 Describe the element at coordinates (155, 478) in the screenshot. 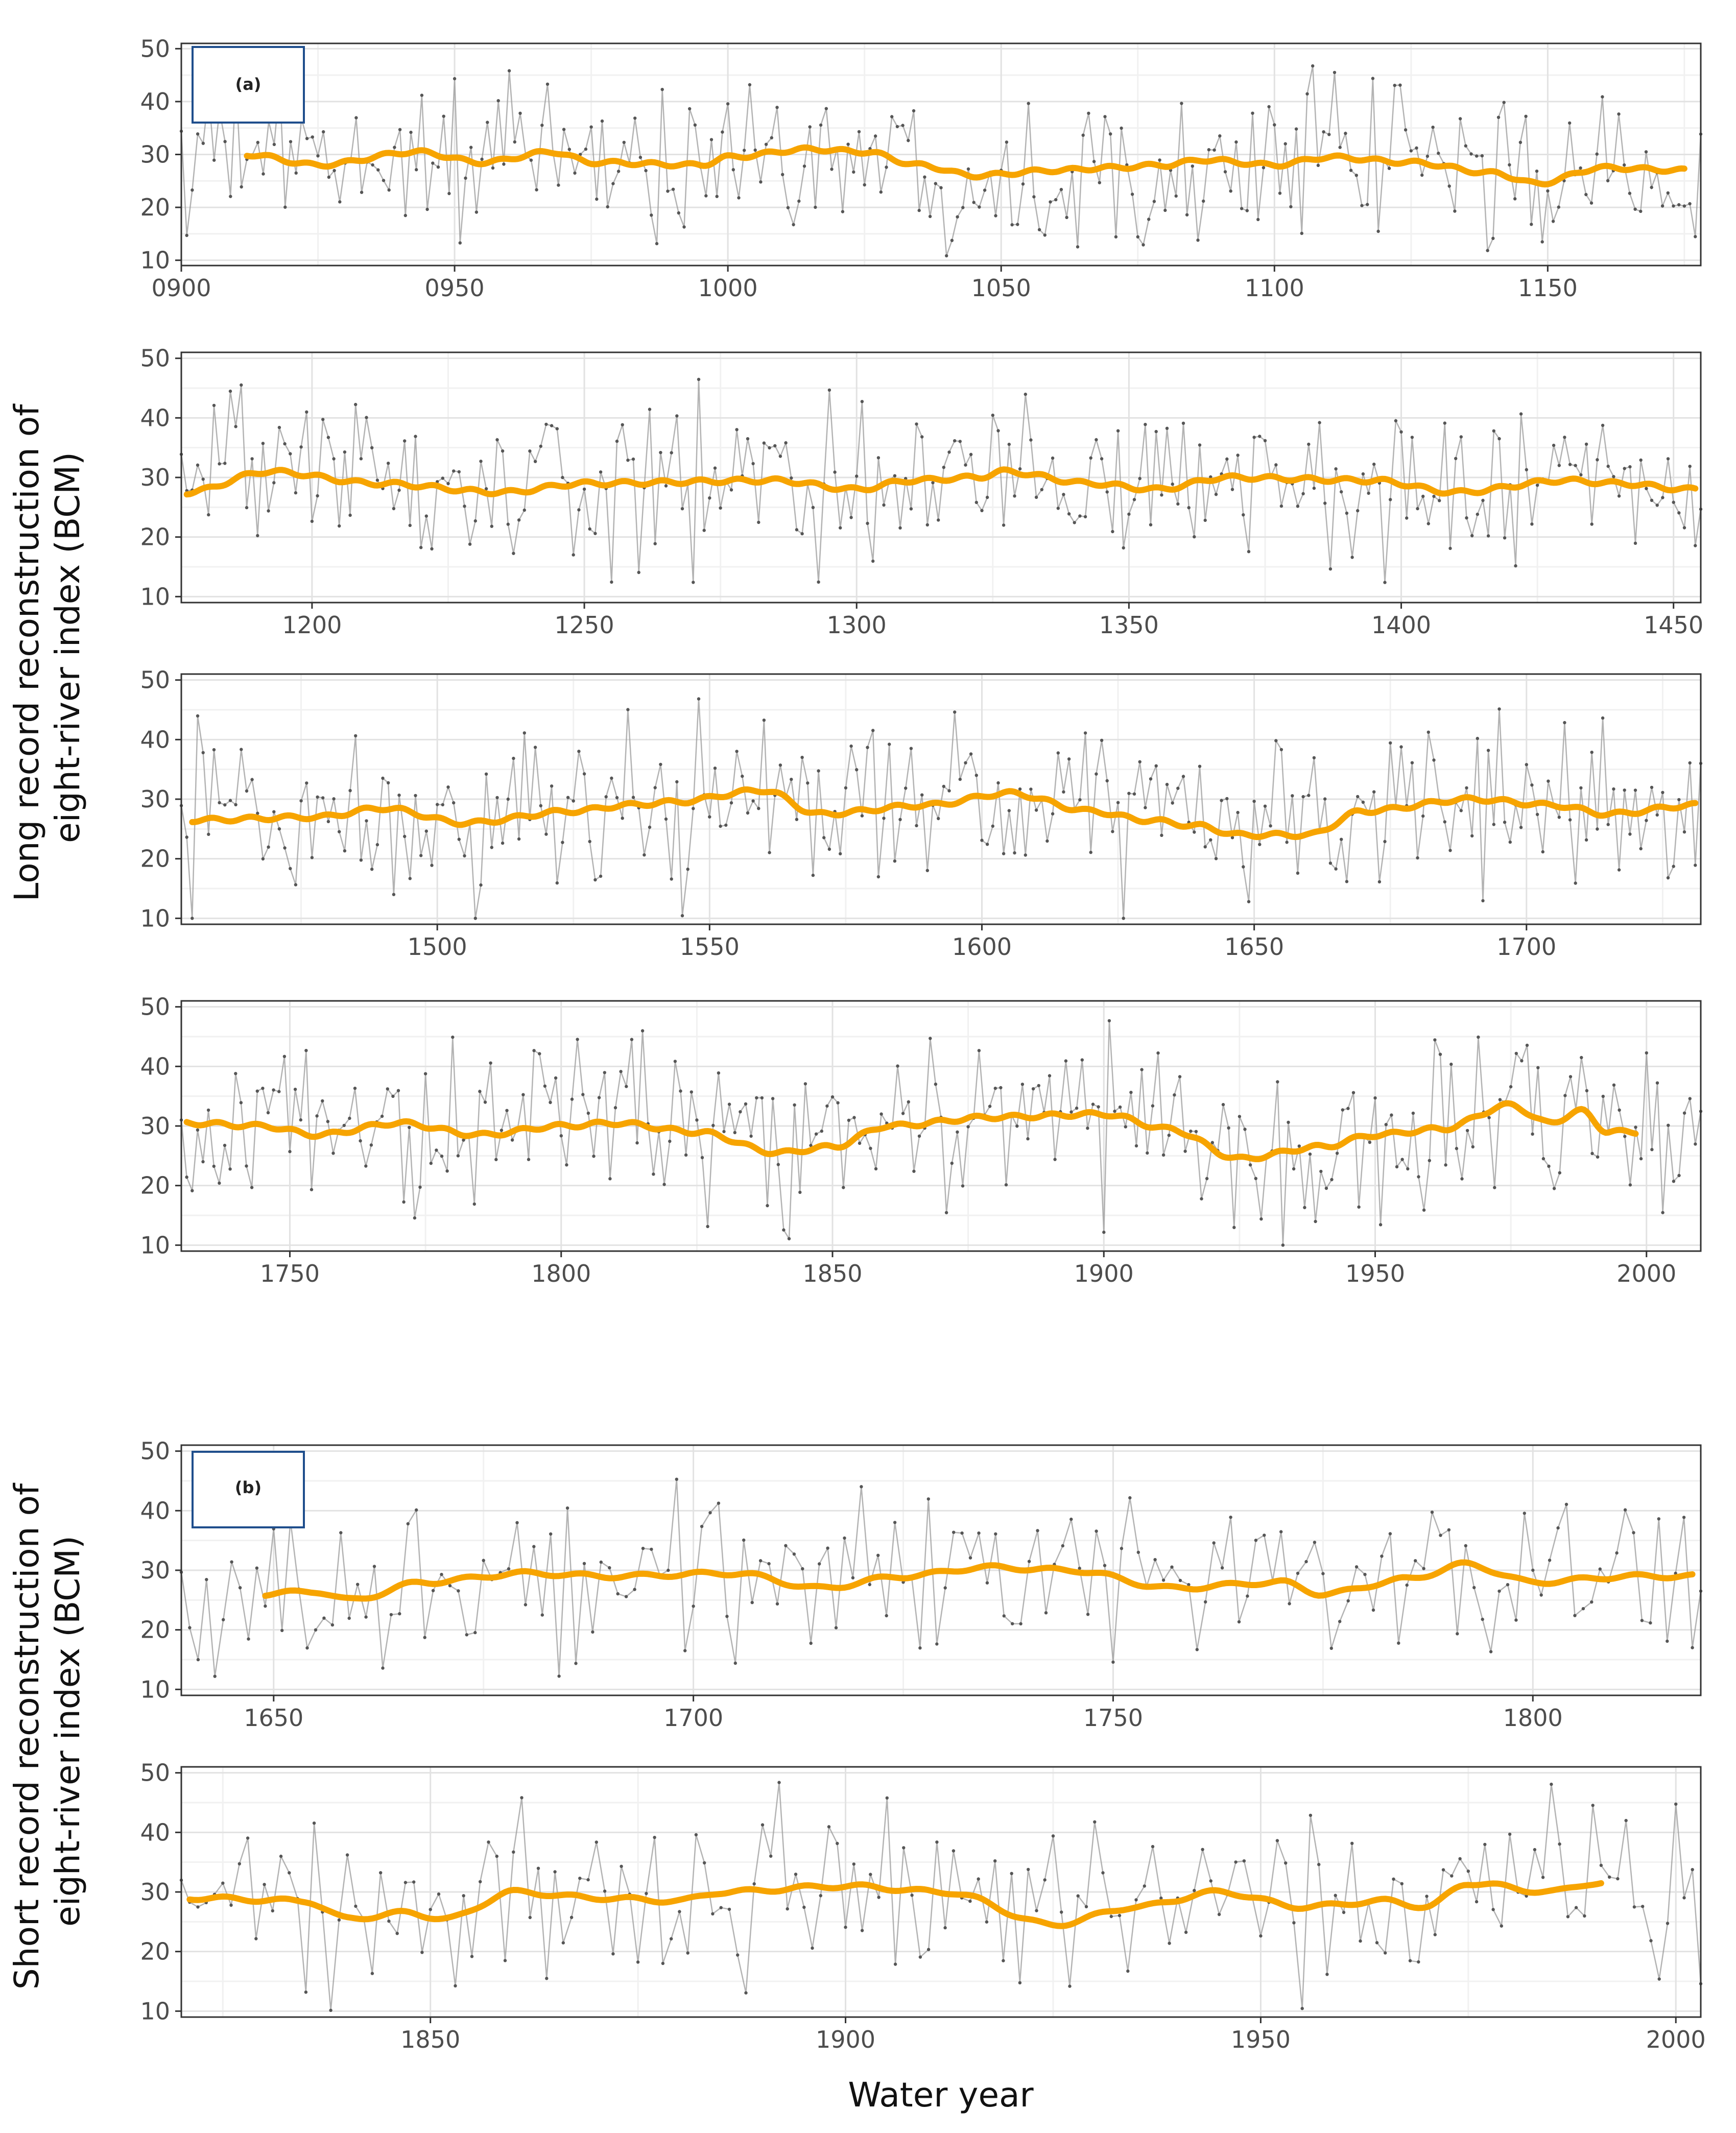

I see `y-tick-label: 30` at that location.